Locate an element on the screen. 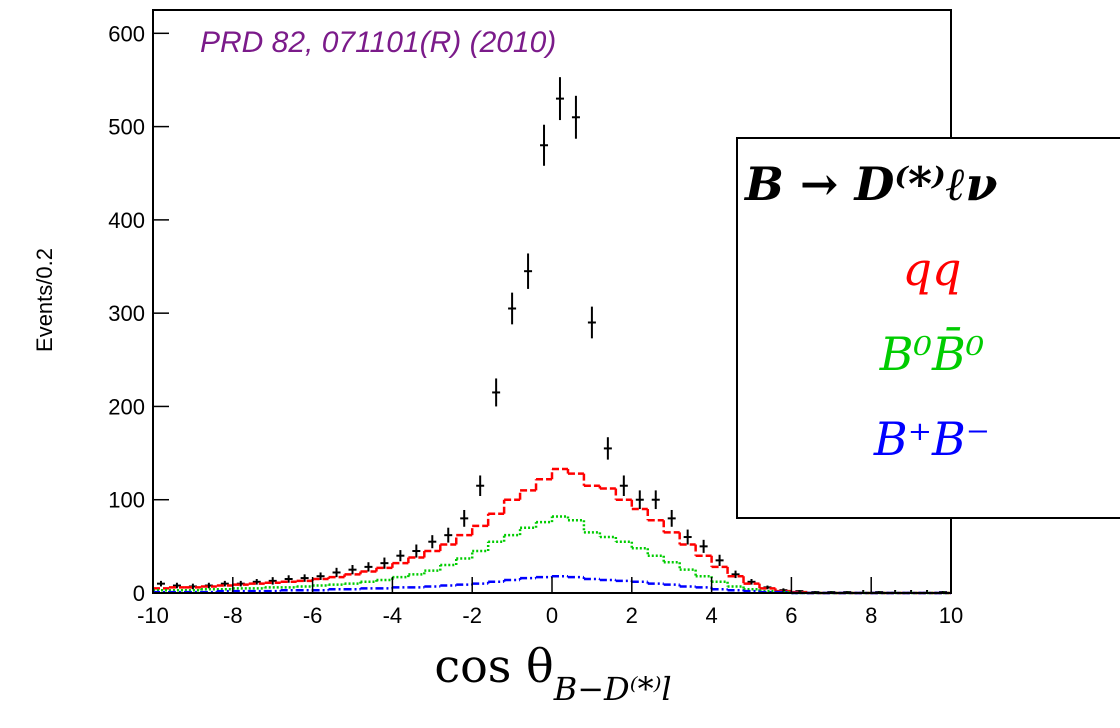 Image resolution: width=1120 pixels, height=728 pixels. legend-entry: B⁰B̄⁰ is located at coordinates (932, 353).